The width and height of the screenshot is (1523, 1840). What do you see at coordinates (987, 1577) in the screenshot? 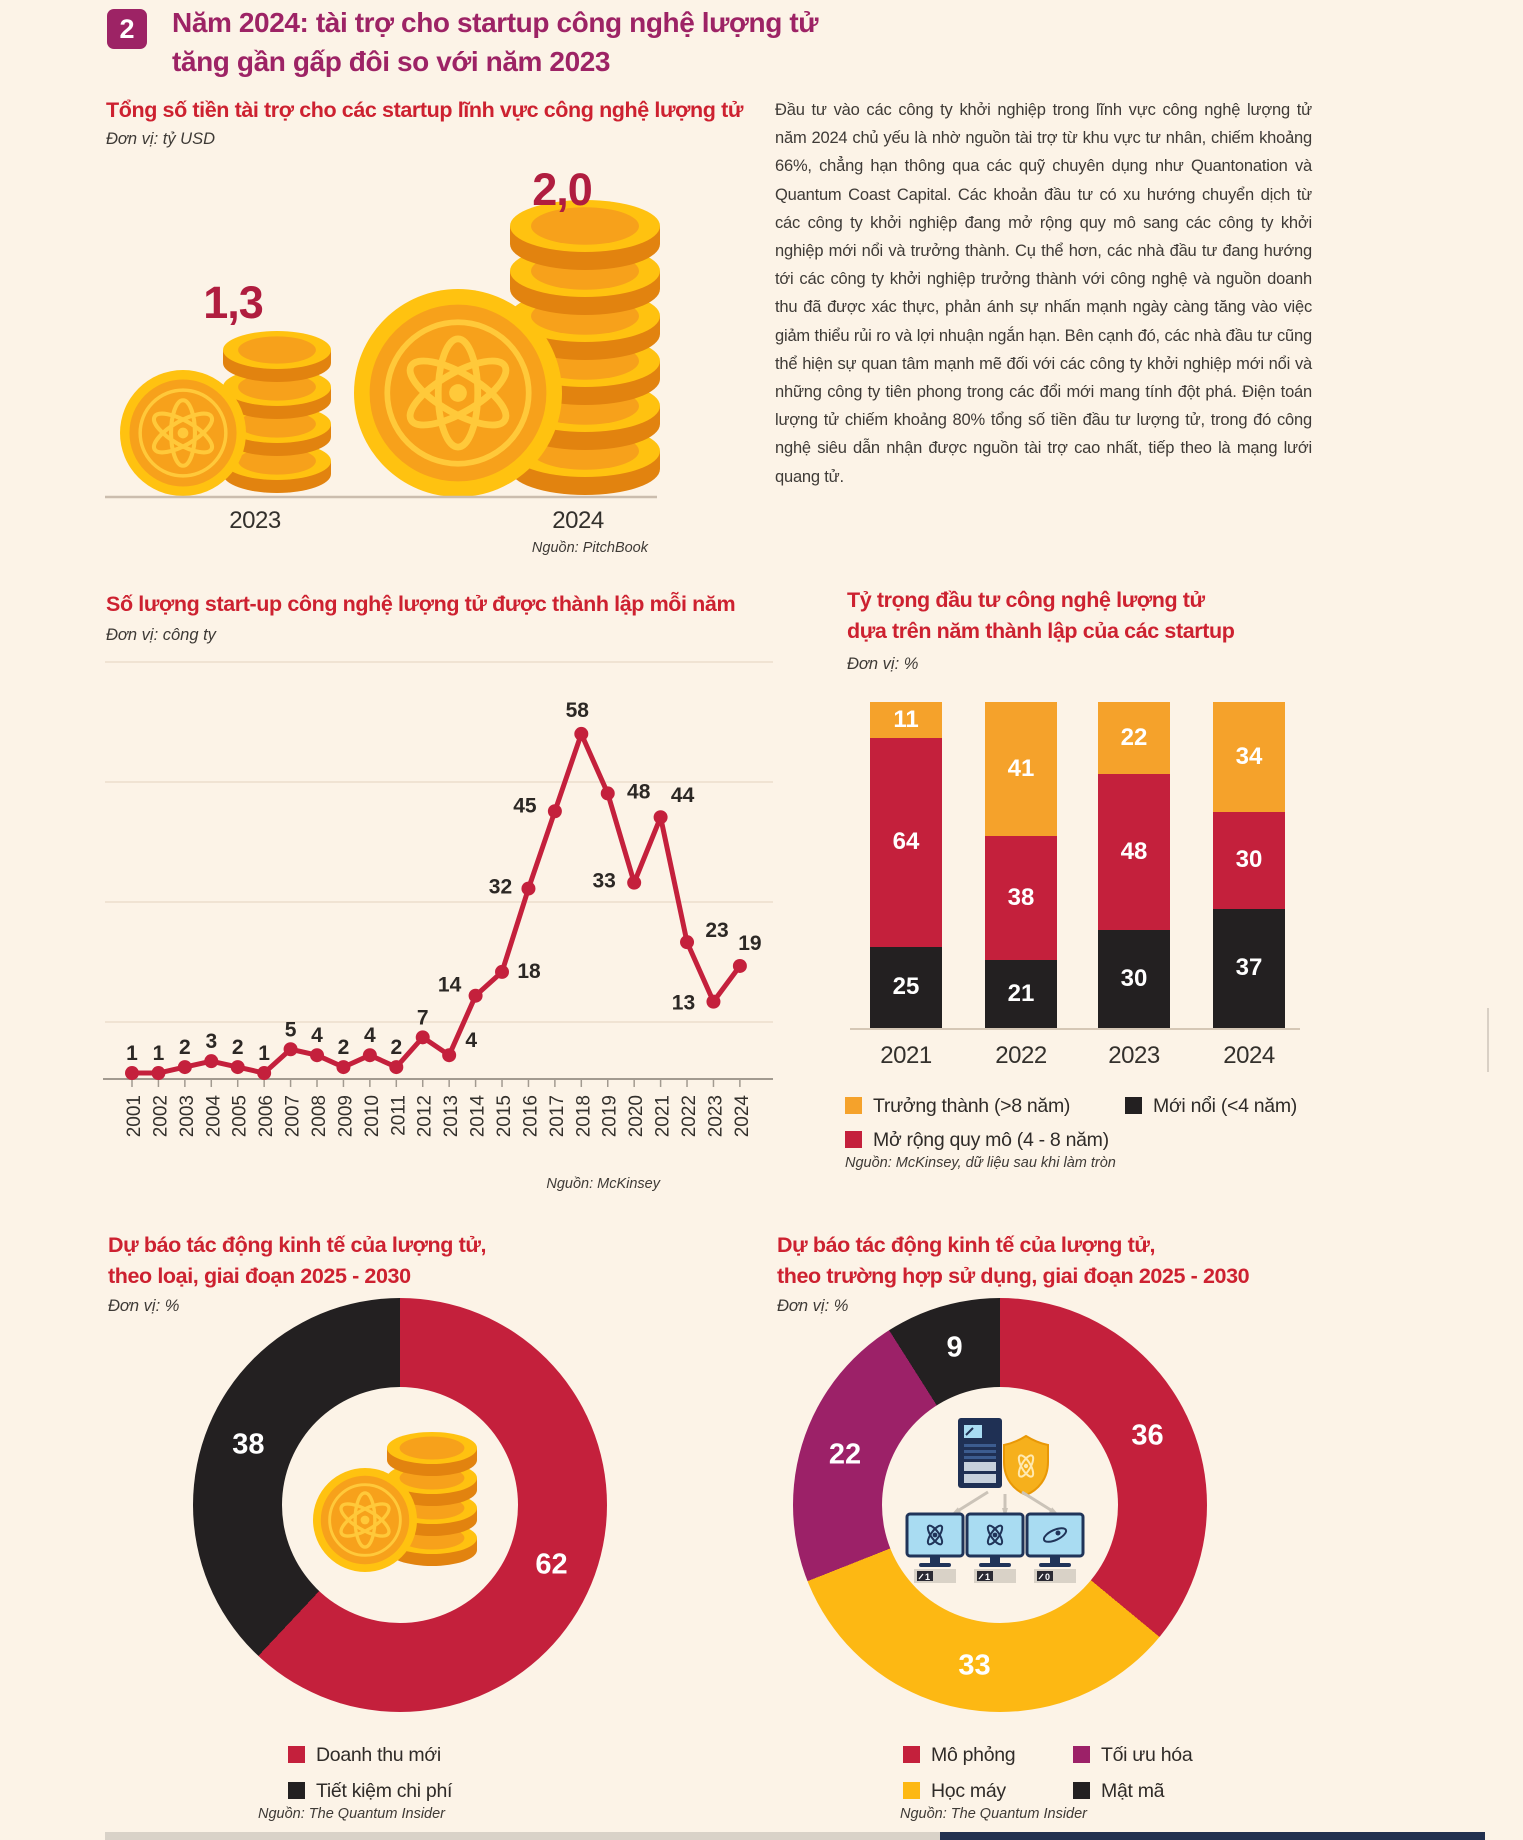
I see `qubit-value-label: 1` at bounding box center [987, 1577].